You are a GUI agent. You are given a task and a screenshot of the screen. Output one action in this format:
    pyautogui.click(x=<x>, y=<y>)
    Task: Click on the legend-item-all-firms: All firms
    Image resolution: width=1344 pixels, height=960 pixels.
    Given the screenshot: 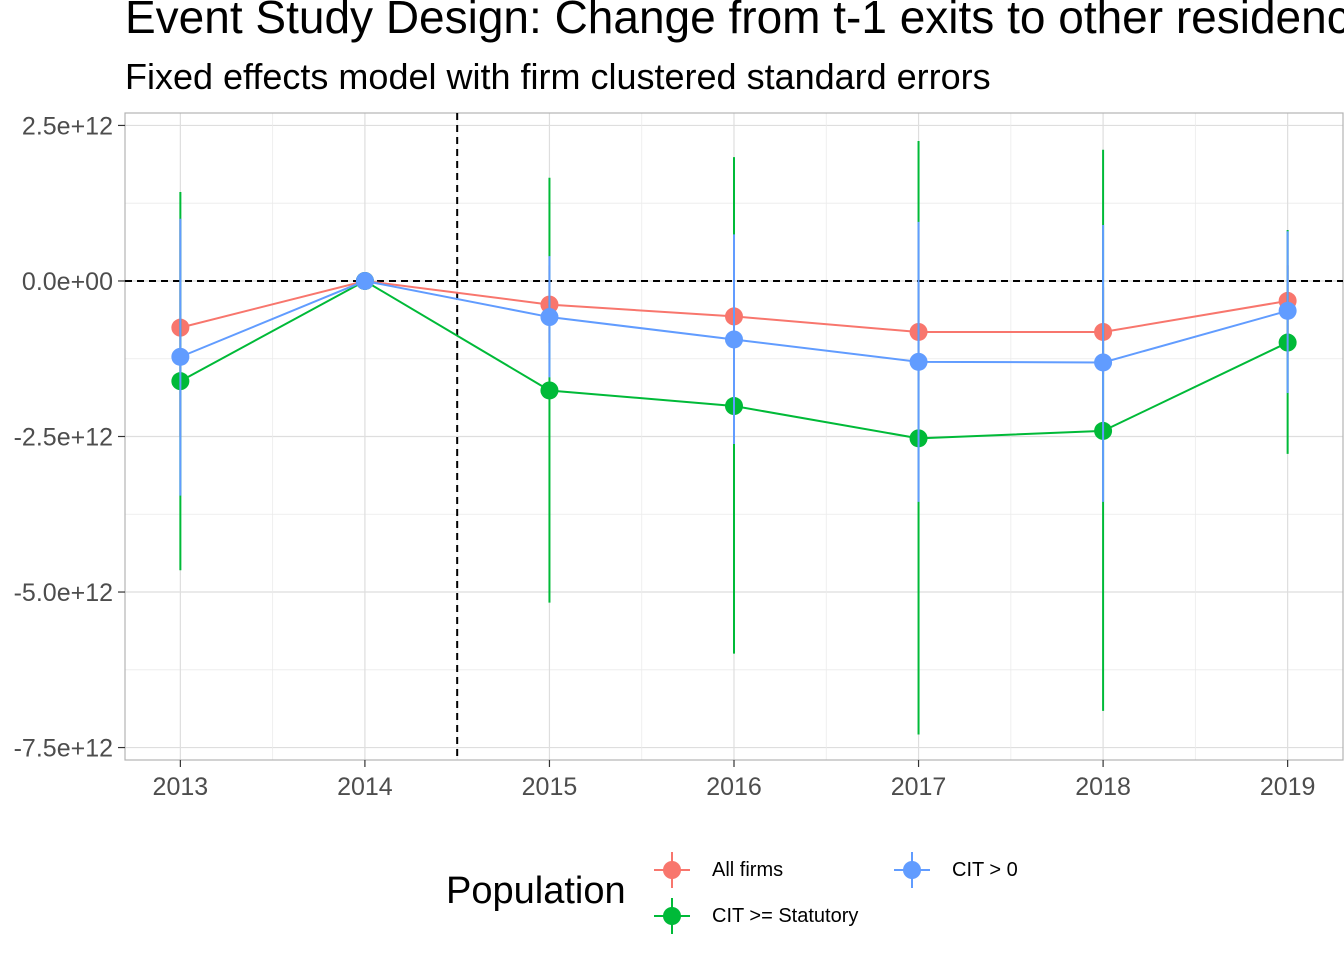 What is the action you would take?
    pyautogui.click(x=717, y=870)
    